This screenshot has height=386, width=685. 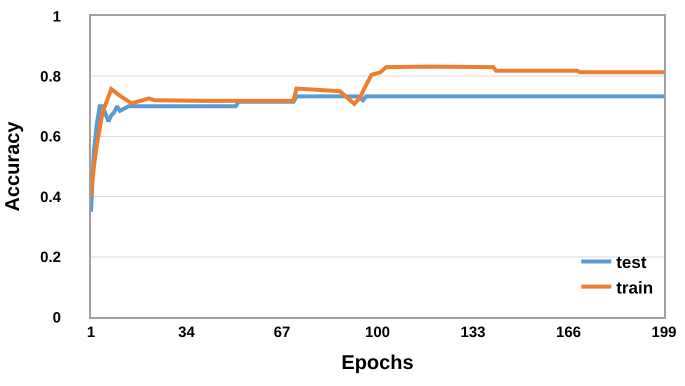 I want to click on y-tick-label: 0.8, so click(x=50, y=77).